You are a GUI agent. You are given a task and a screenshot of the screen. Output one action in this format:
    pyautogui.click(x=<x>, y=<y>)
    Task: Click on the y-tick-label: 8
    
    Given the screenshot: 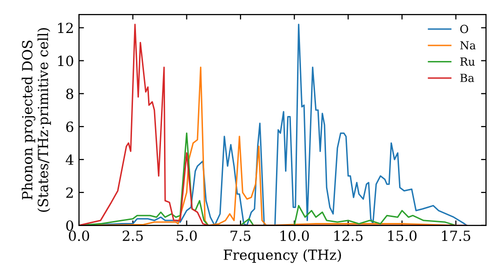 What is the action you would take?
    pyautogui.click(x=70, y=94)
    